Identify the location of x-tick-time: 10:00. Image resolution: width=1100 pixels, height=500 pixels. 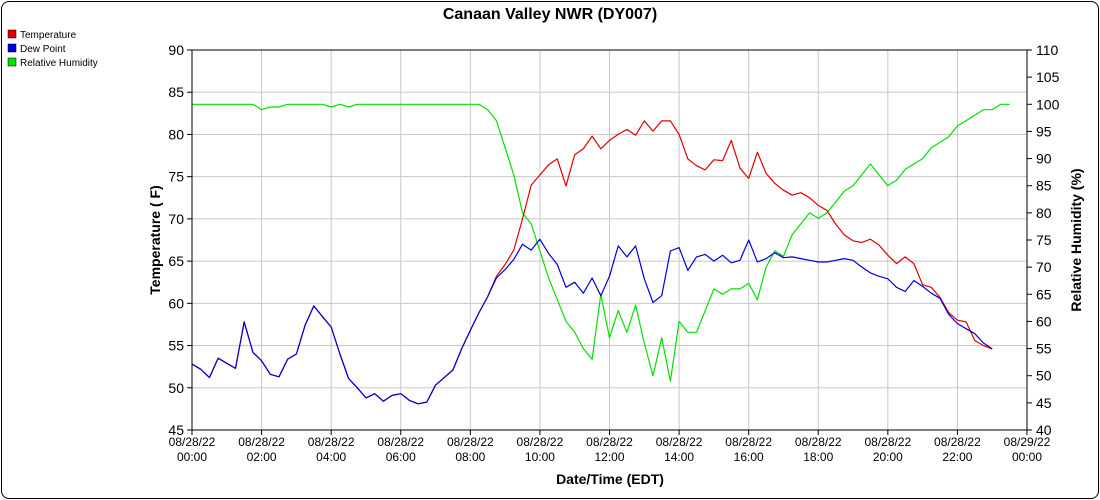
(540, 457).